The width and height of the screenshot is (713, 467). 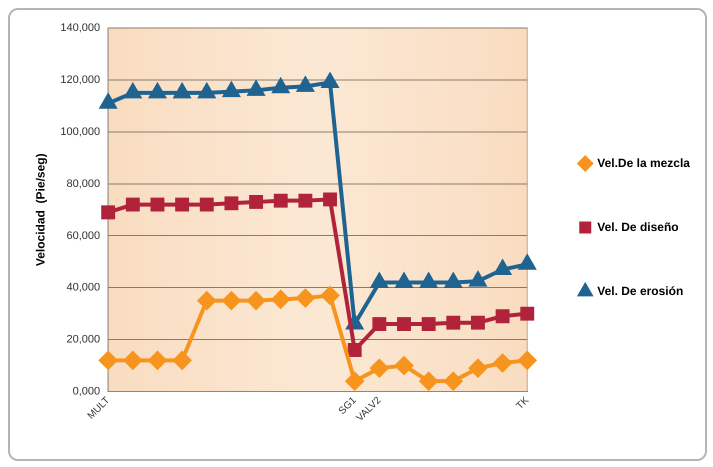 What do you see at coordinates (643, 163) in the screenshot?
I see `legend-label: Vel.De la mezcla` at bounding box center [643, 163].